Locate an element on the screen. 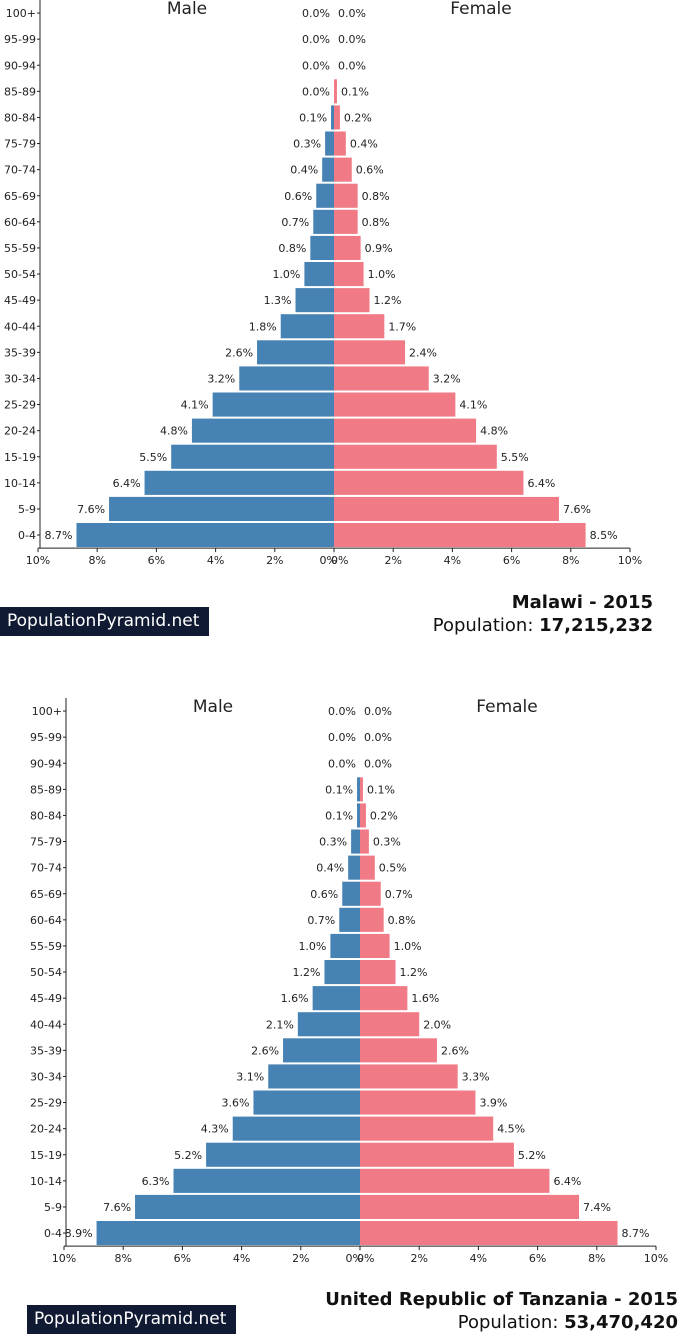  x-tick-label-4: 2% is located at coordinates (300, 1258).